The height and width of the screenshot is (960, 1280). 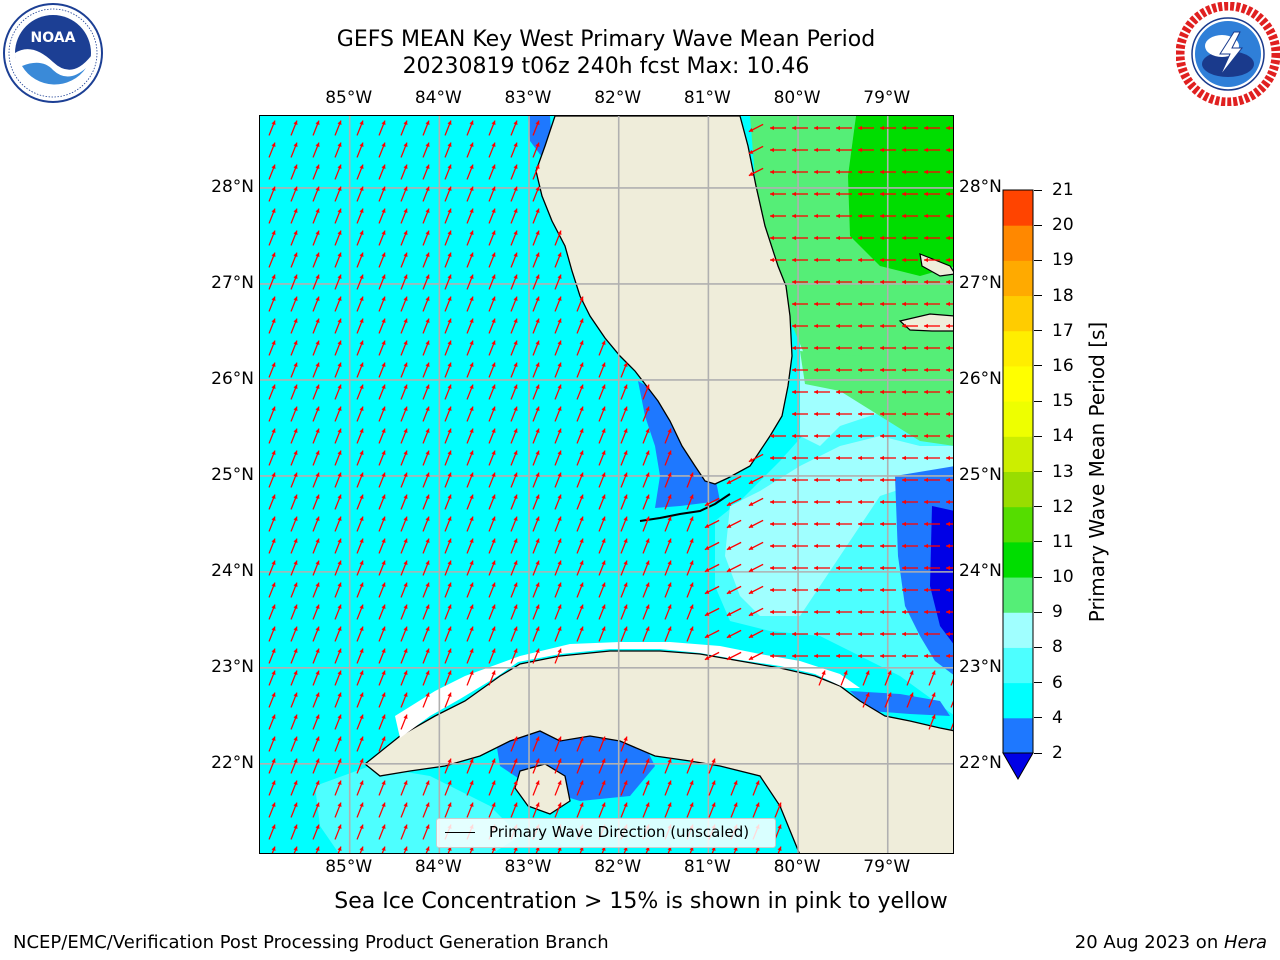 What do you see at coordinates (349, 98) in the screenshot?
I see `lon-label-top: 85°W` at bounding box center [349, 98].